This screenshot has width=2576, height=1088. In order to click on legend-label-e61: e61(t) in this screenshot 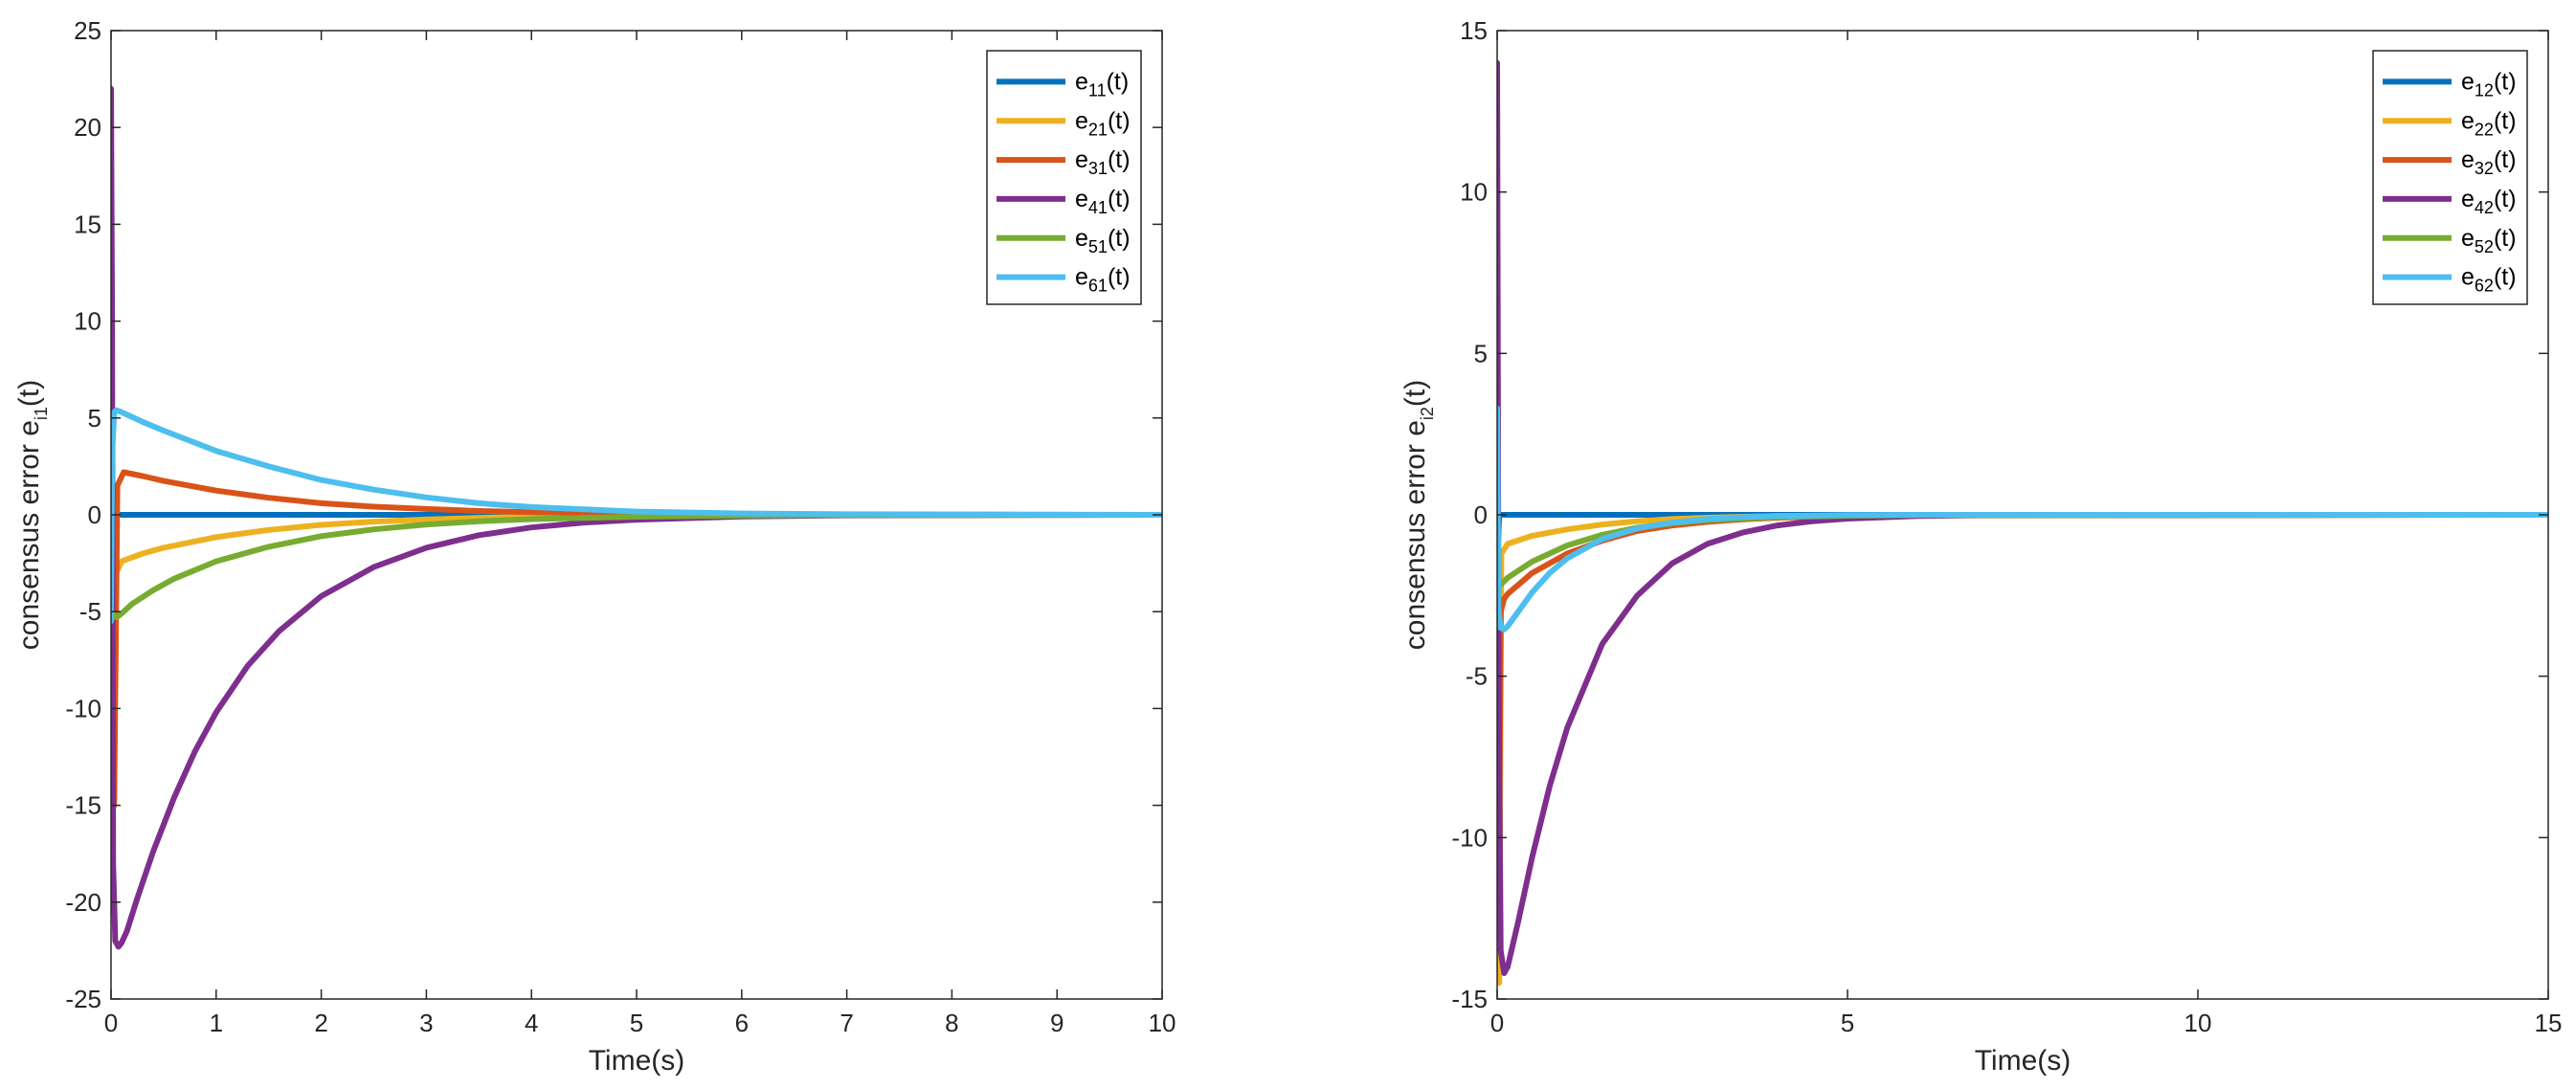, I will do `click(1103, 280)`.